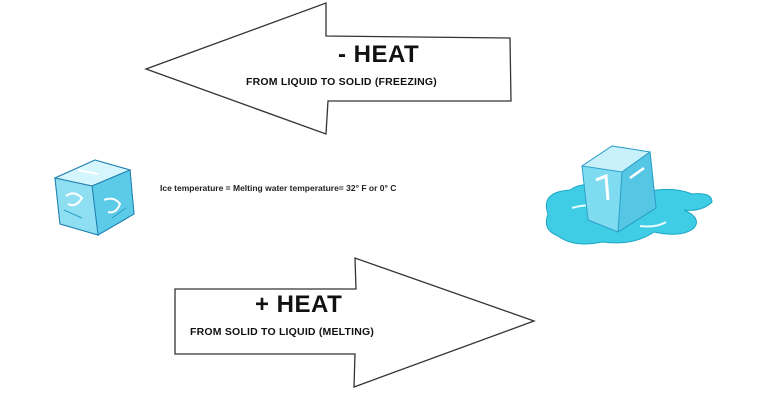 The image size is (768, 410). I want to click on melting-title: + HEAT, so click(299, 304).